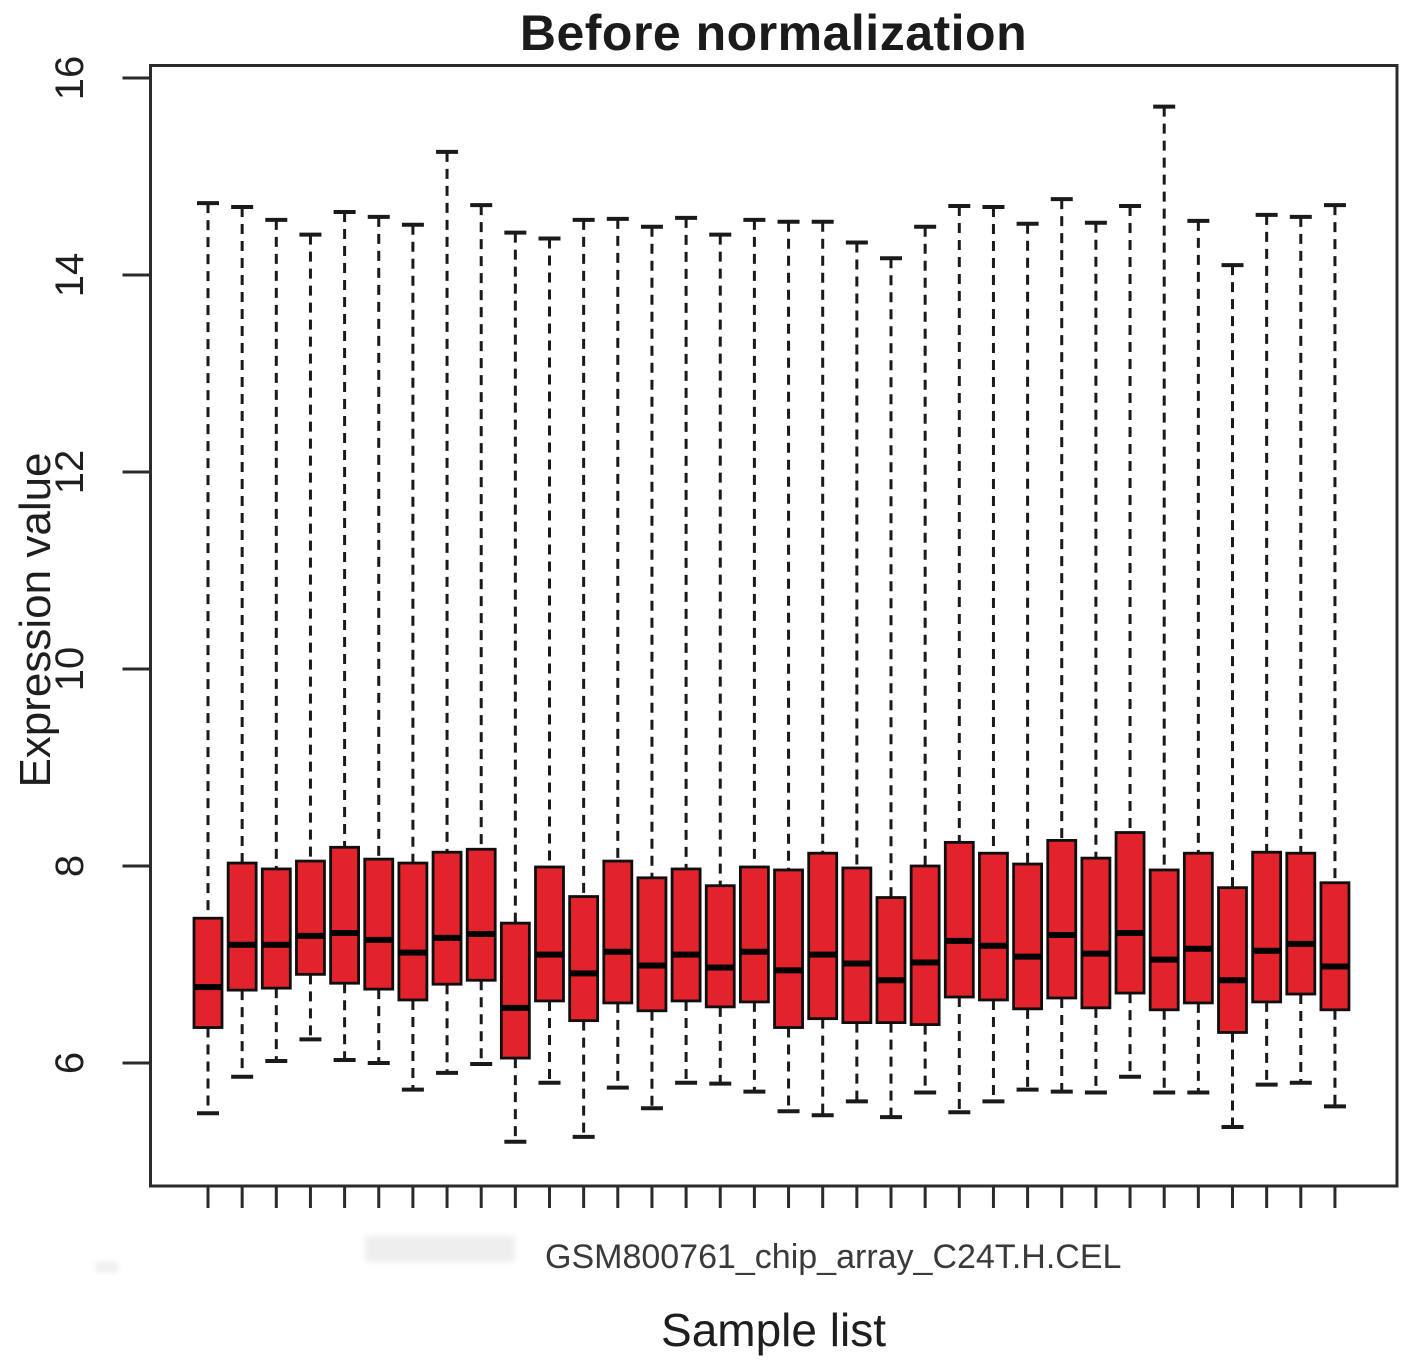 The width and height of the screenshot is (1412, 1368). Describe the element at coordinates (773, 33) in the screenshot. I see `chart-title: Before normalization` at that location.